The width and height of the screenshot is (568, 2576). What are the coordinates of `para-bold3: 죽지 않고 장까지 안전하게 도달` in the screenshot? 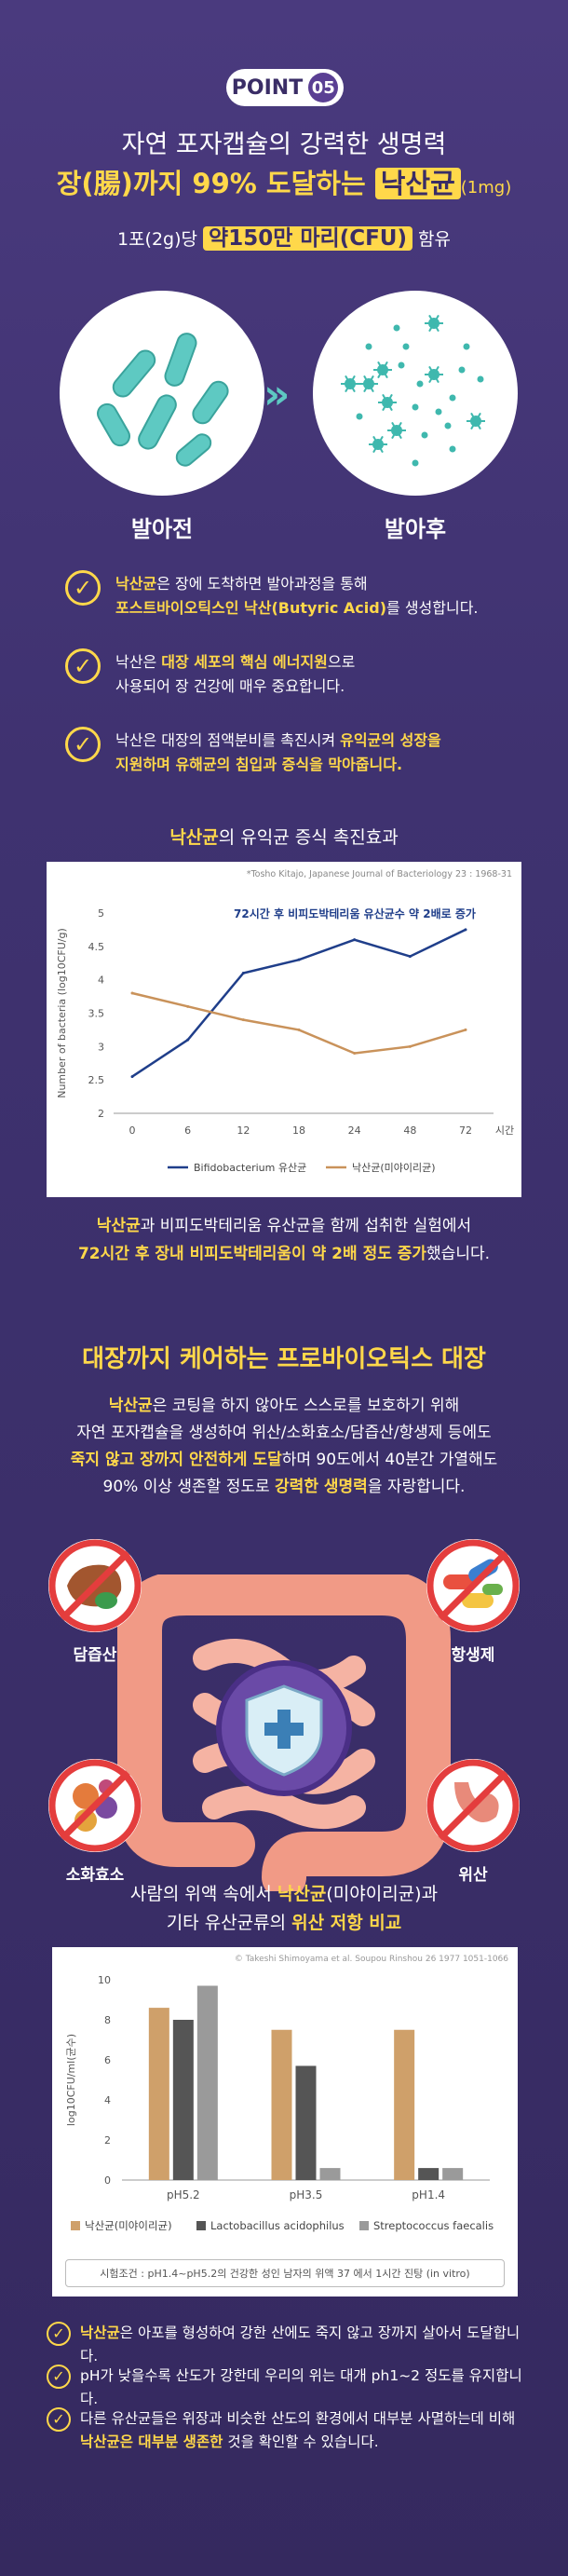 It's located at (176, 1459).